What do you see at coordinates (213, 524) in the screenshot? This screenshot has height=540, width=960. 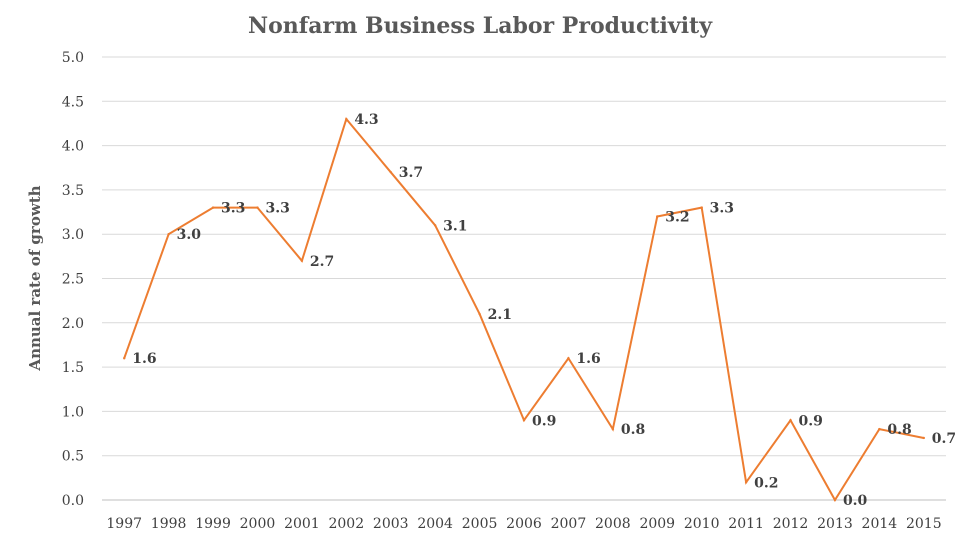 I see `x-tick-label: 1999` at bounding box center [213, 524].